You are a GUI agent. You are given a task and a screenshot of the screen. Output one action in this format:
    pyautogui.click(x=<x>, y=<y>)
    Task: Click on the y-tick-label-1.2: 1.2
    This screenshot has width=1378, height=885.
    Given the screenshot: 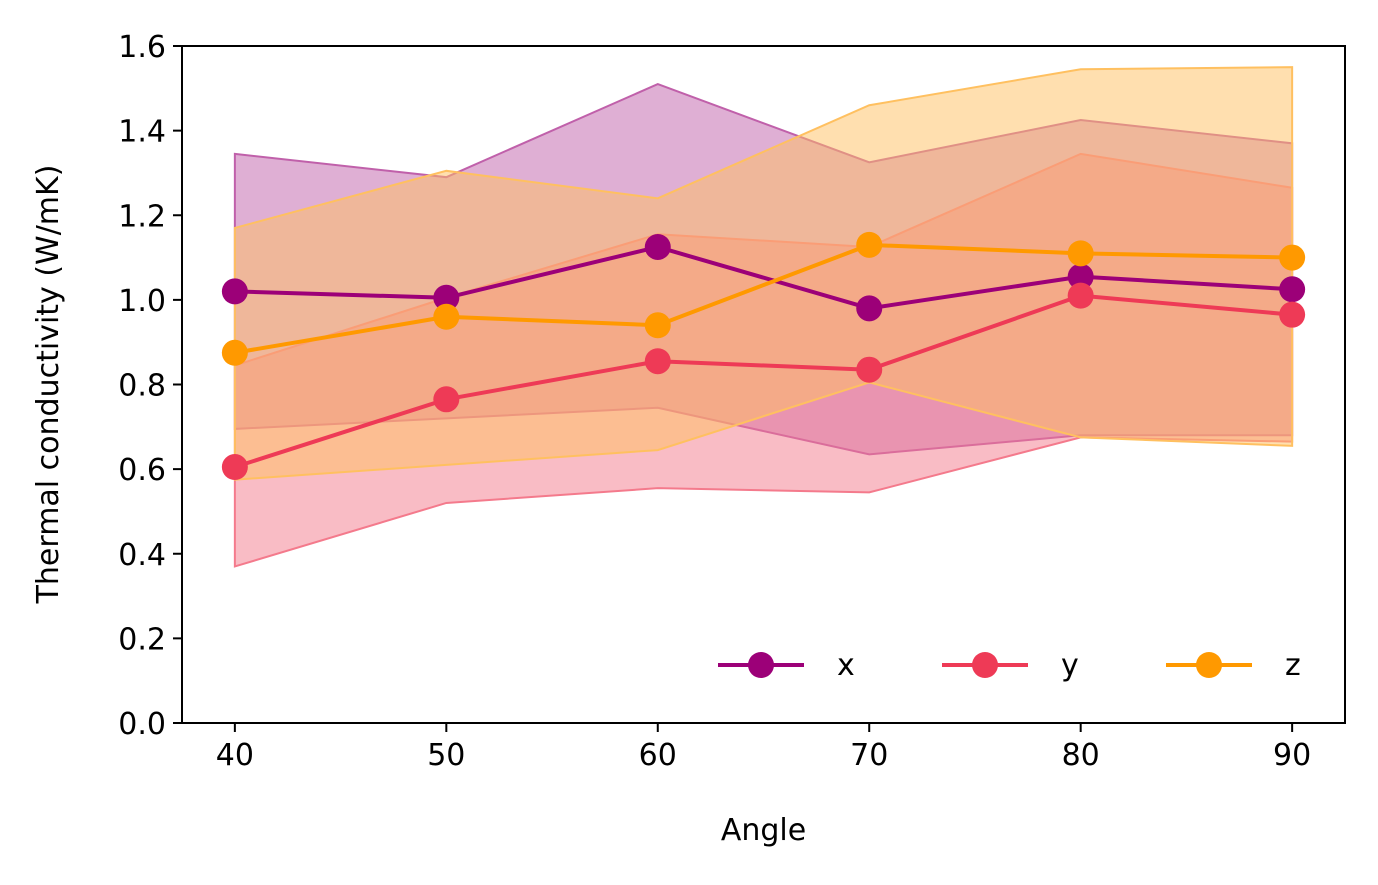 What is the action you would take?
    pyautogui.click(x=142, y=216)
    